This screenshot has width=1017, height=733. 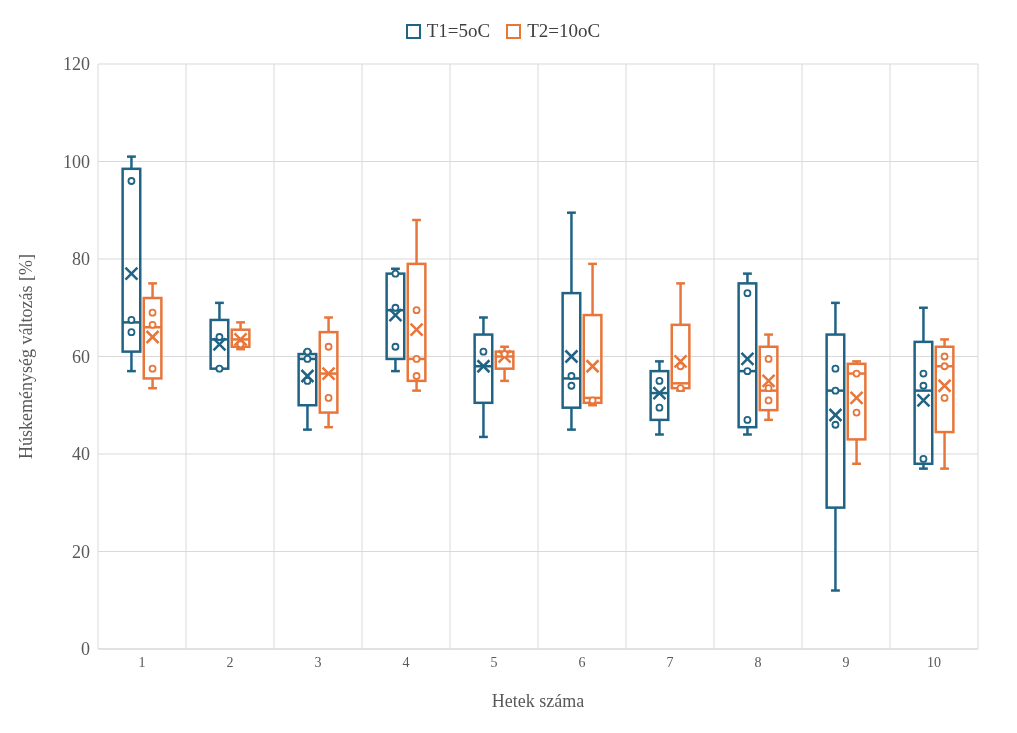 What do you see at coordinates (582, 662) in the screenshot?
I see `x-tick-label: 6` at bounding box center [582, 662].